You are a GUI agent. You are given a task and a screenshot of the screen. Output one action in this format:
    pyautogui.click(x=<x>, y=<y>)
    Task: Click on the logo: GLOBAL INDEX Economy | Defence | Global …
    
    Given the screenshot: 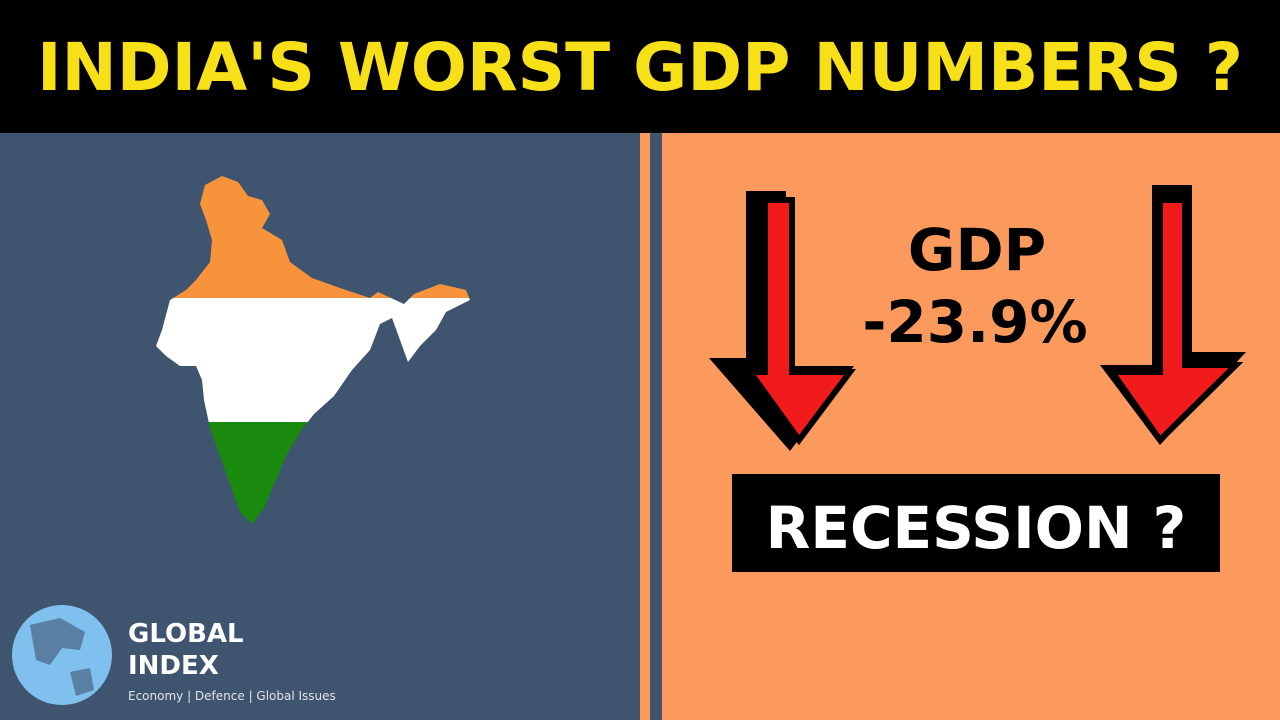 What is the action you would take?
    pyautogui.click(x=174, y=655)
    